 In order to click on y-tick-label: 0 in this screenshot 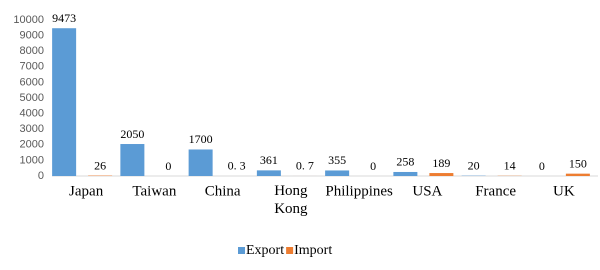, I will do `click(41, 176)`.